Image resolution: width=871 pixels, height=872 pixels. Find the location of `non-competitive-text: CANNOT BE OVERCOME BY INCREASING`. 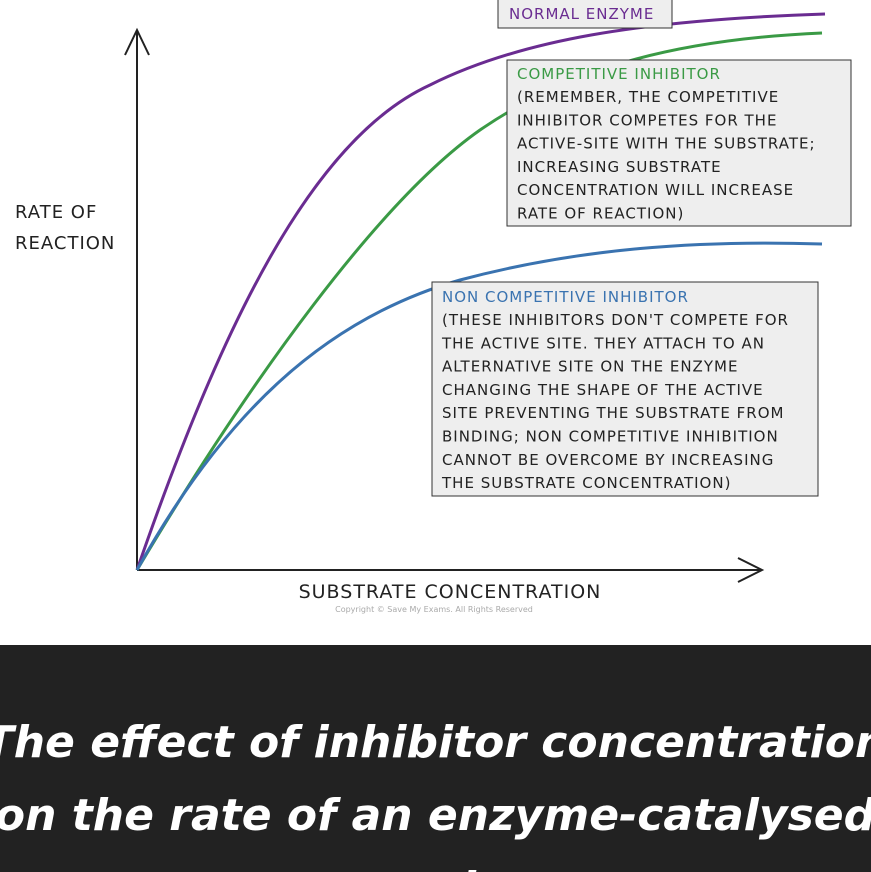

non-competitive-text: CANNOT BE OVERCOME BY INCREASING is located at coordinates (608, 460).